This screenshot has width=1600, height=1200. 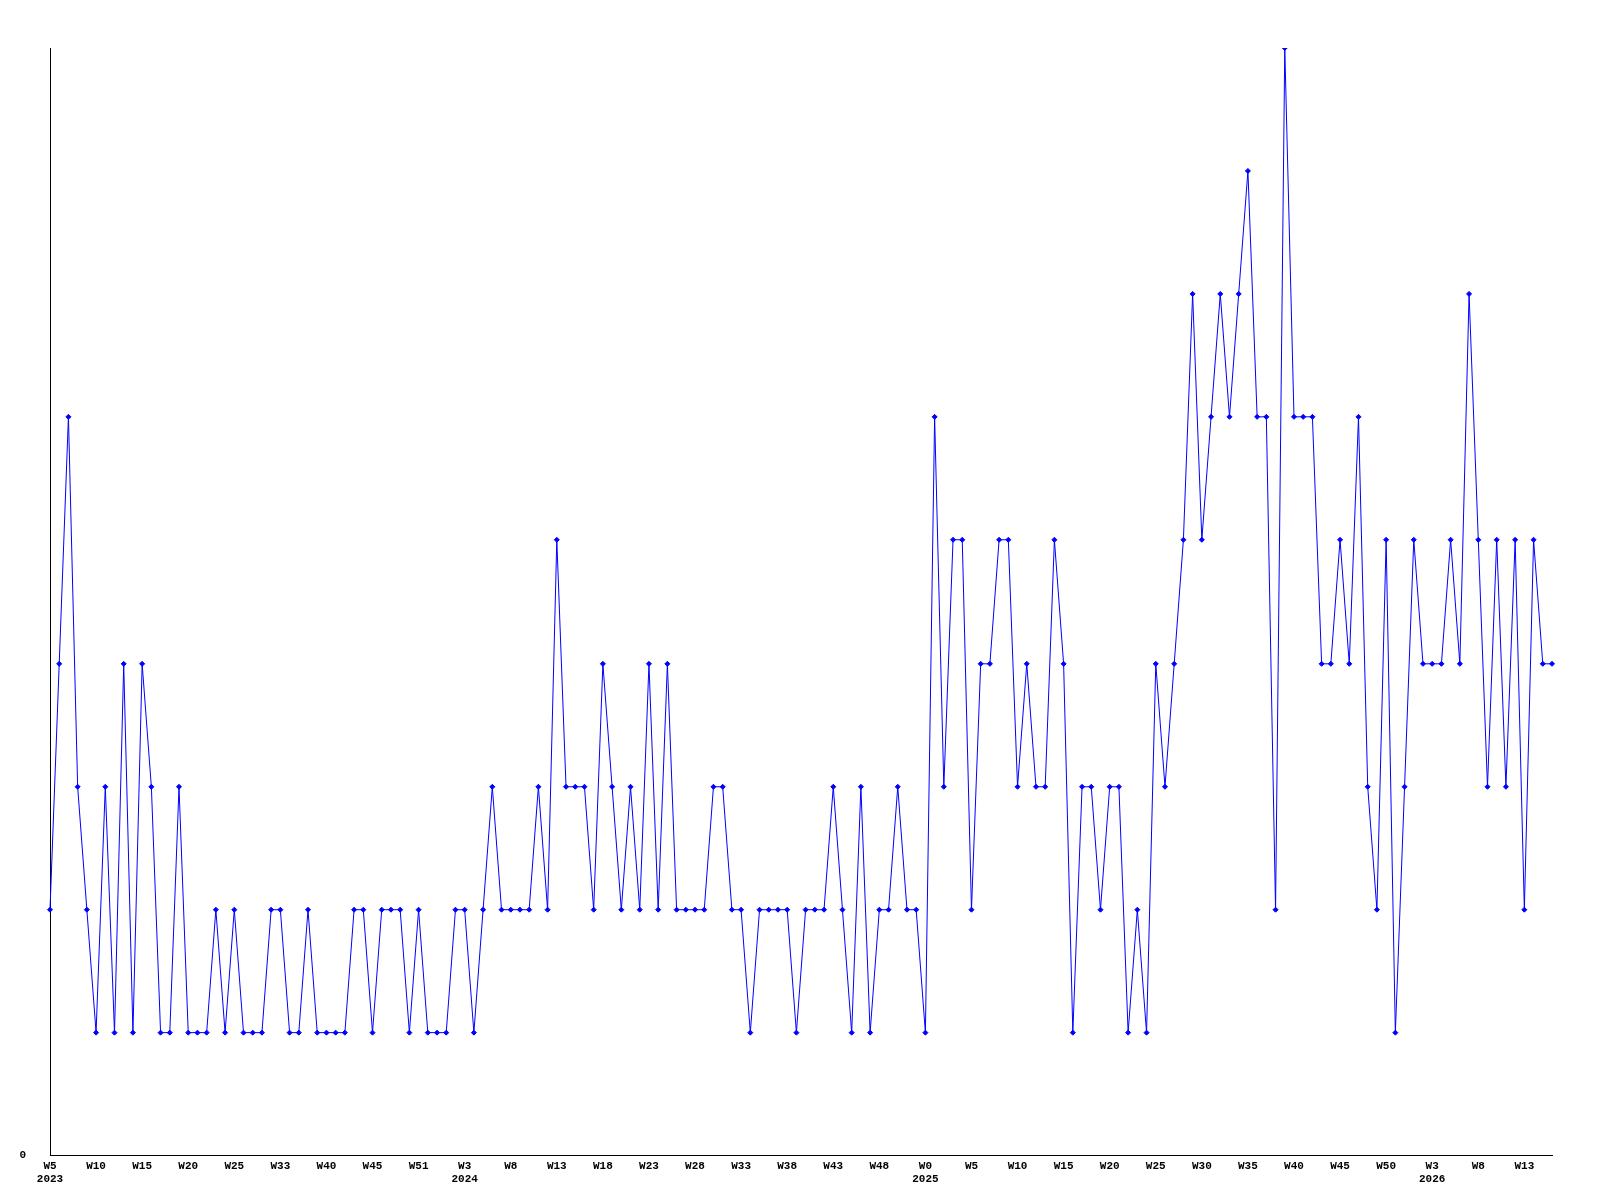 I want to click on x-tick-label: W51, so click(x=418, y=1165).